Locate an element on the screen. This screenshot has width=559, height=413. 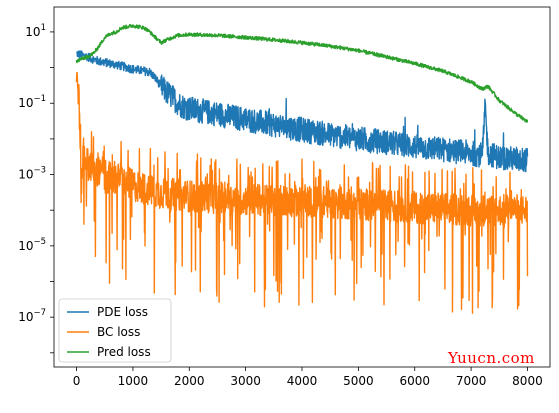
x-tick-label: 2000 is located at coordinates (189, 381).